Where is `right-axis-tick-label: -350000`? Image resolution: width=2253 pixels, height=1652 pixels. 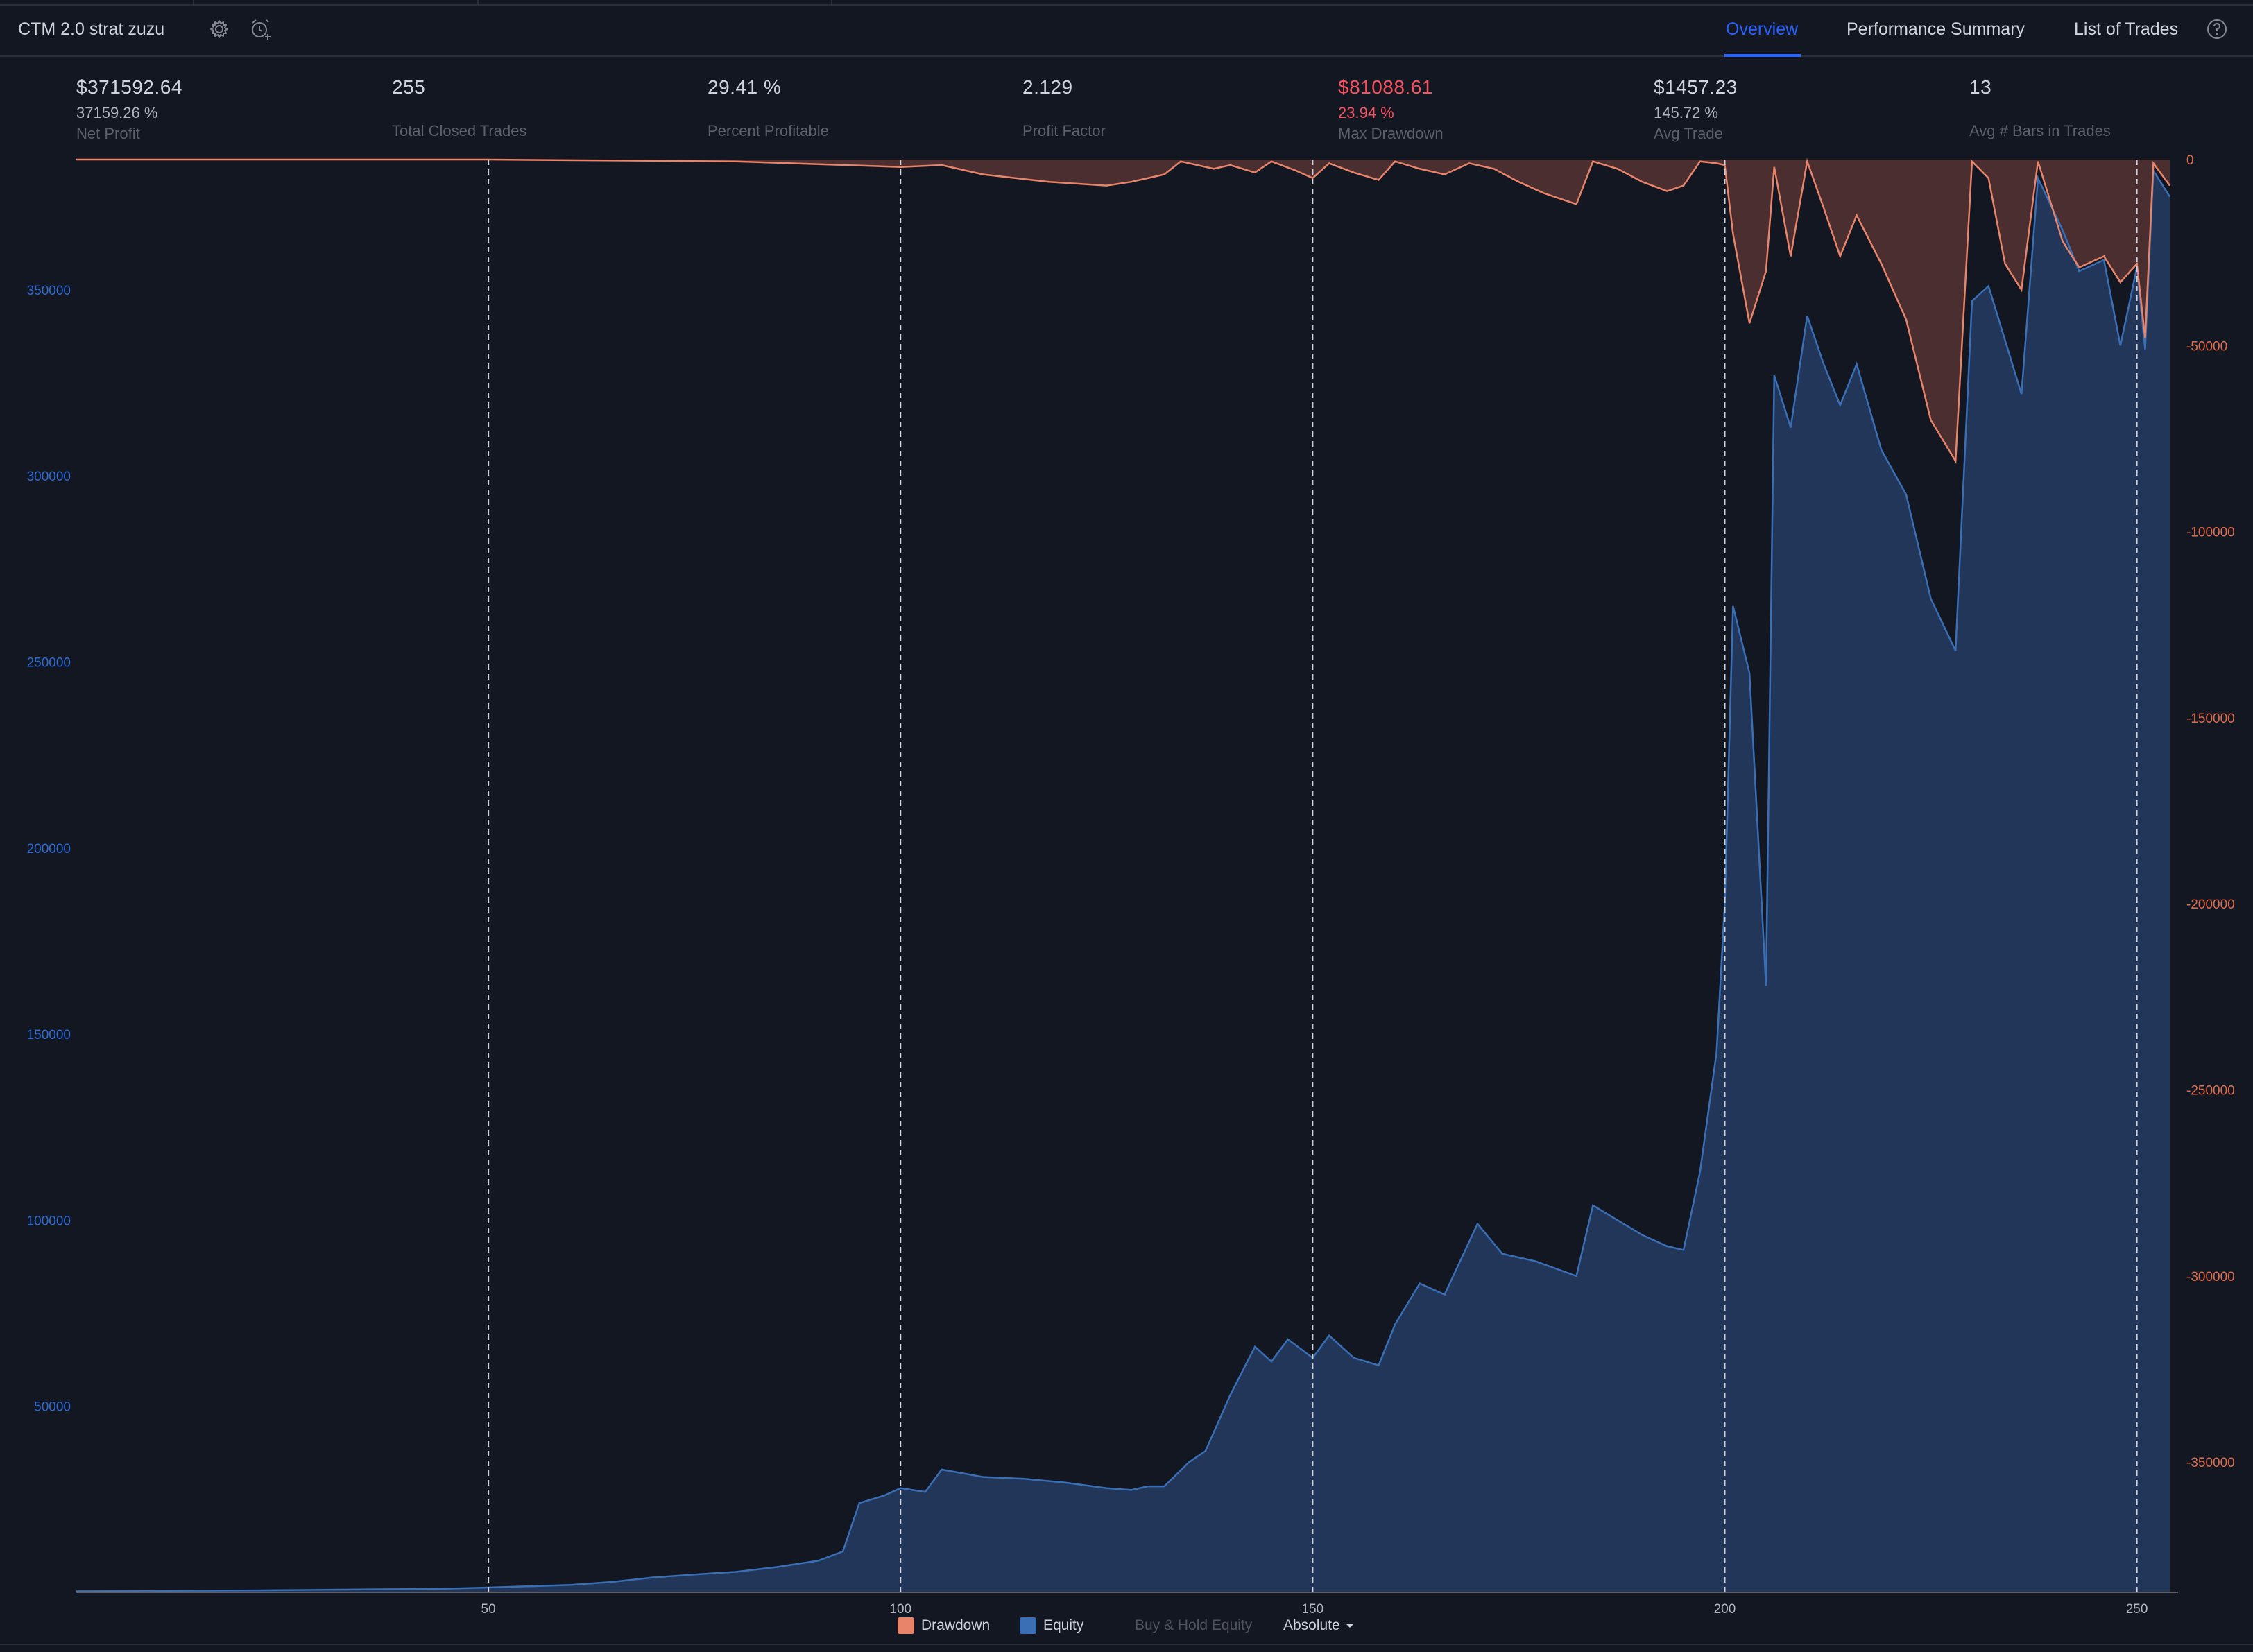
right-axis-tick-label: -350000 is located at coordinates (2210, 1463).